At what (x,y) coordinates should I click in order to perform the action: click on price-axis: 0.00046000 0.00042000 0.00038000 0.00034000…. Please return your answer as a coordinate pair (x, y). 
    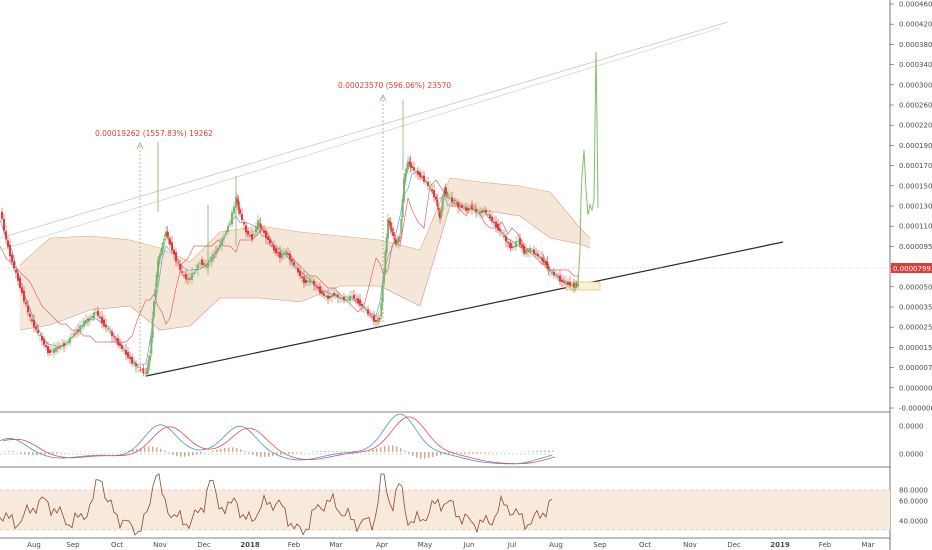
    Looking at the image, I should click on (911, 207).